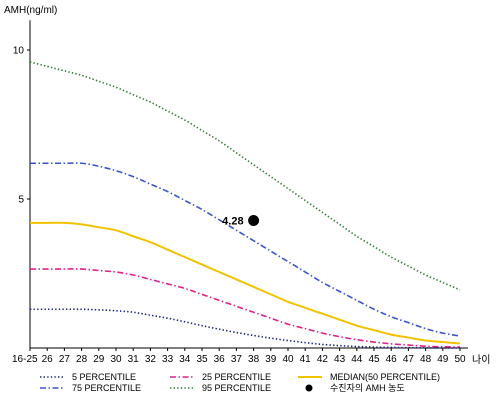  Describe the element at coordinates (309, 388) in the screenshot. I see `legend-swatch-amh` at that location.